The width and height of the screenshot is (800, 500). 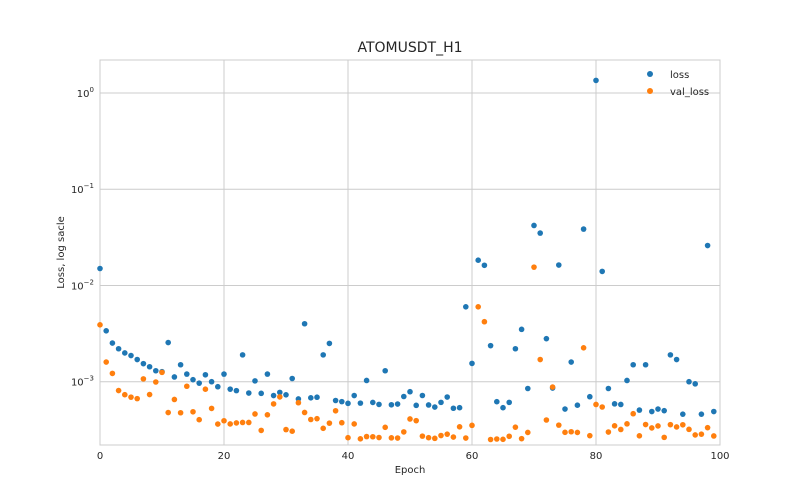 What do you see at coordinates (82, 285) in the screenshot?
I see `y-tick-label: 10⁻²` at bounding box center [82, 285].